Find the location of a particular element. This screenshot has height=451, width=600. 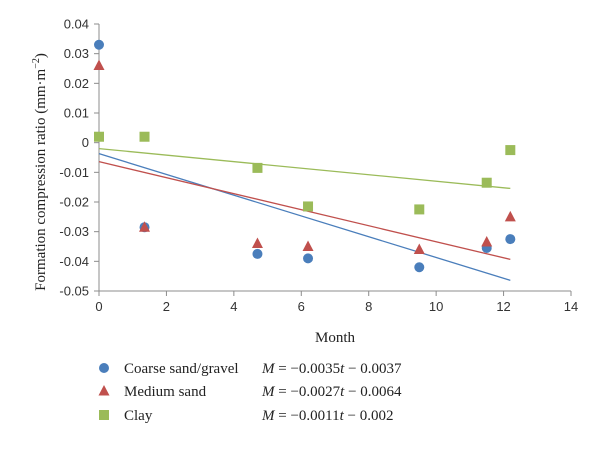

equation-intercept: − 0.0037 is located at coordinates (373, 369).